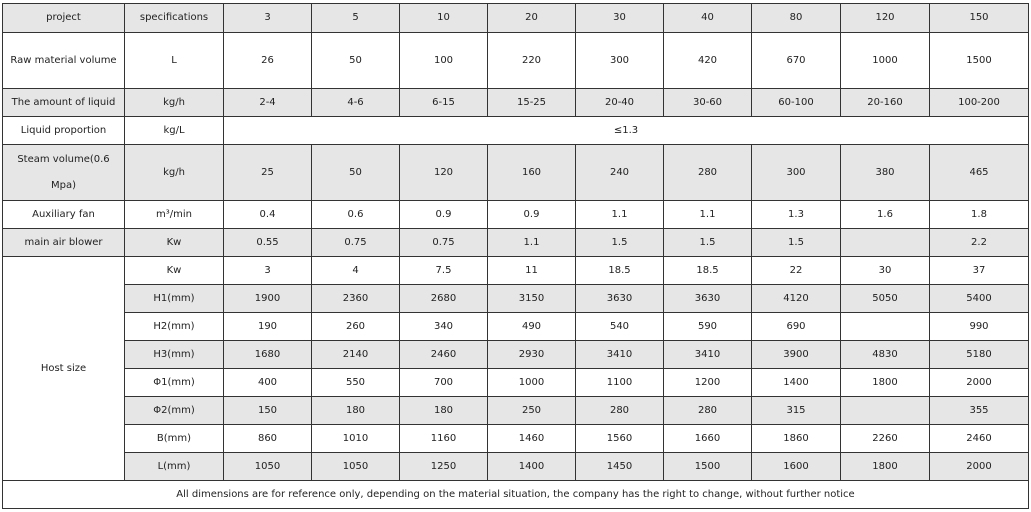 The width and height of the screenshot is (1031, 512). I want to click on value-cell: 250, so click(531, 410).